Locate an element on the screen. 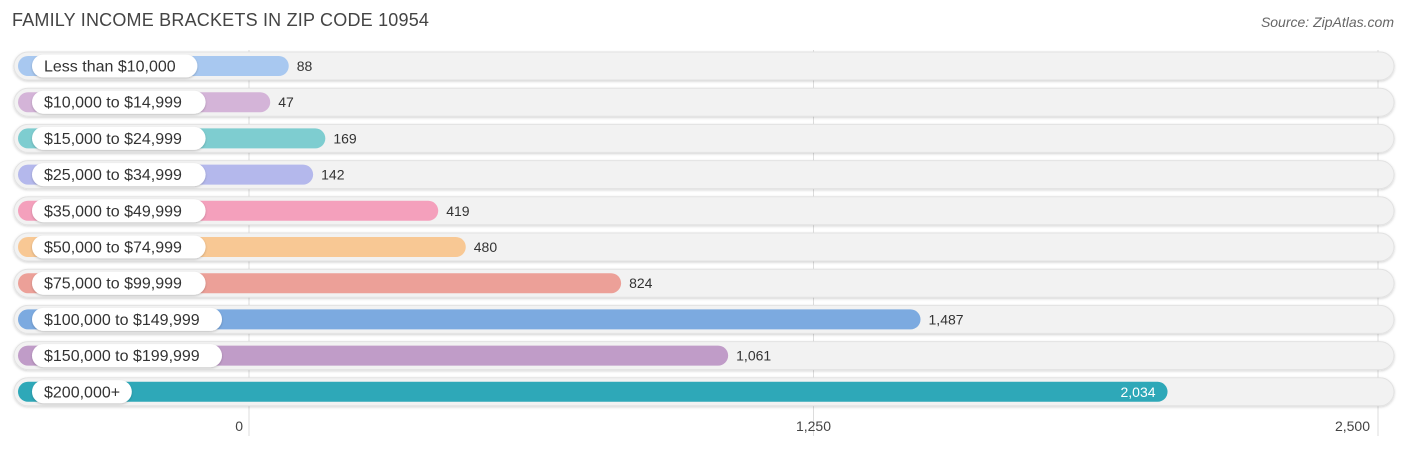  category-label: $100,000 to $149,999 is located at coordinates (122, 320).